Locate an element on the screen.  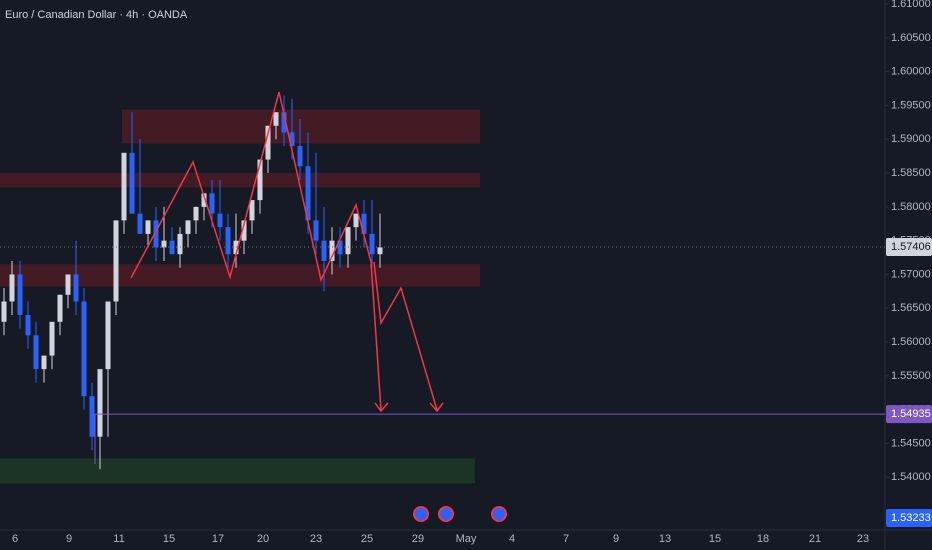
x-tick-label: 11 is located at coordinates (118, 539).